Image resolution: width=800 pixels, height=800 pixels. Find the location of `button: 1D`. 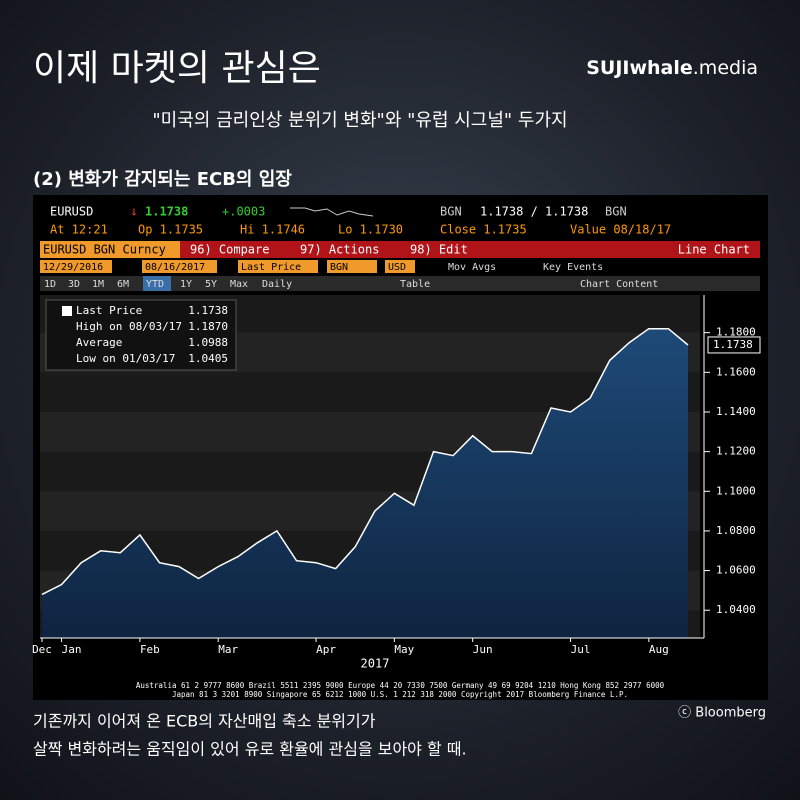

button: 1D is located at coordinates (50, 284).